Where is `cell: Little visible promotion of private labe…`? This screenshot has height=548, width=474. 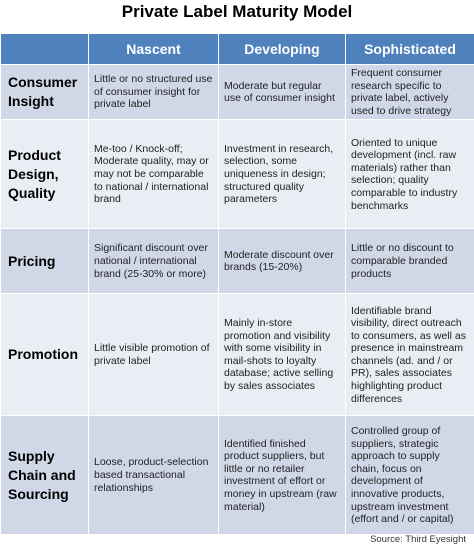
cell: Little visible promotion of private labe… is located at coordinates (153, 355).